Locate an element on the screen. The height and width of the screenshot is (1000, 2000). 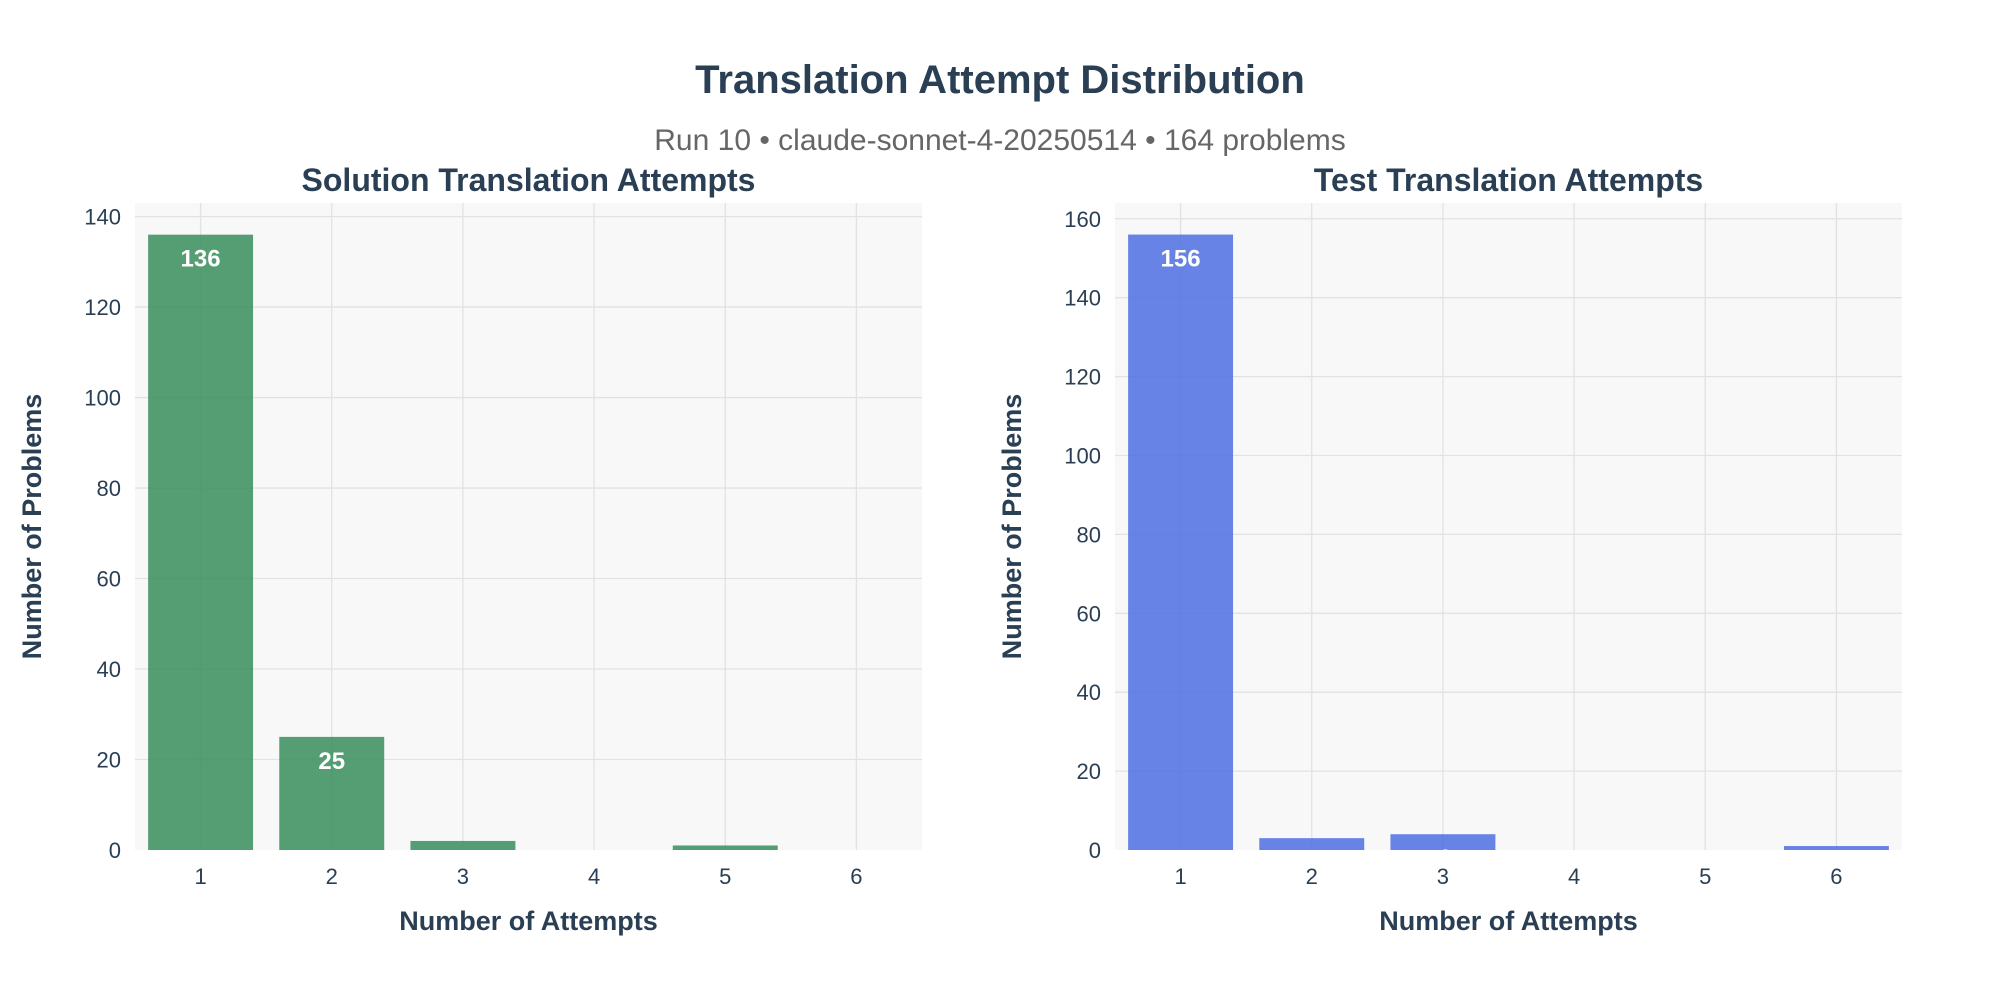
solution-data-label: 2 is located at coordinates (462, 865).